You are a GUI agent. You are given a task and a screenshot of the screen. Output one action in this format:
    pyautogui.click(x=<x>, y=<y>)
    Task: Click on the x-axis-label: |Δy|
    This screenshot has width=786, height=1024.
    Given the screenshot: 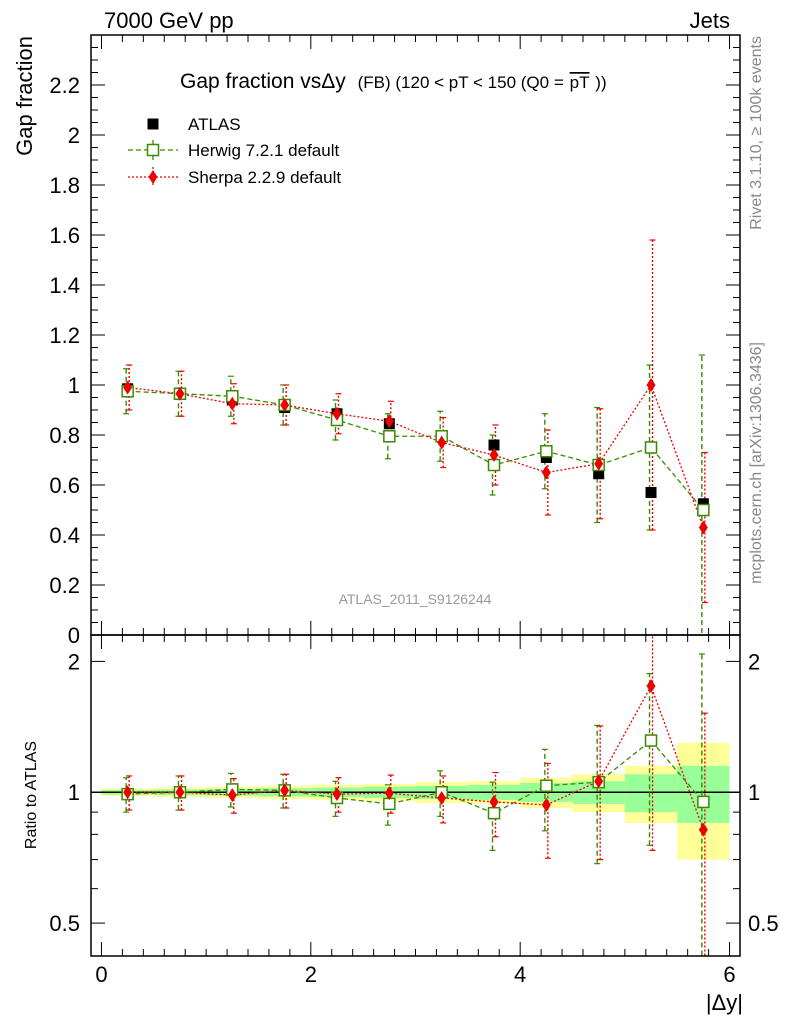 What is the action you would take?
    pyautogui.click(x=724, y=1002)
    